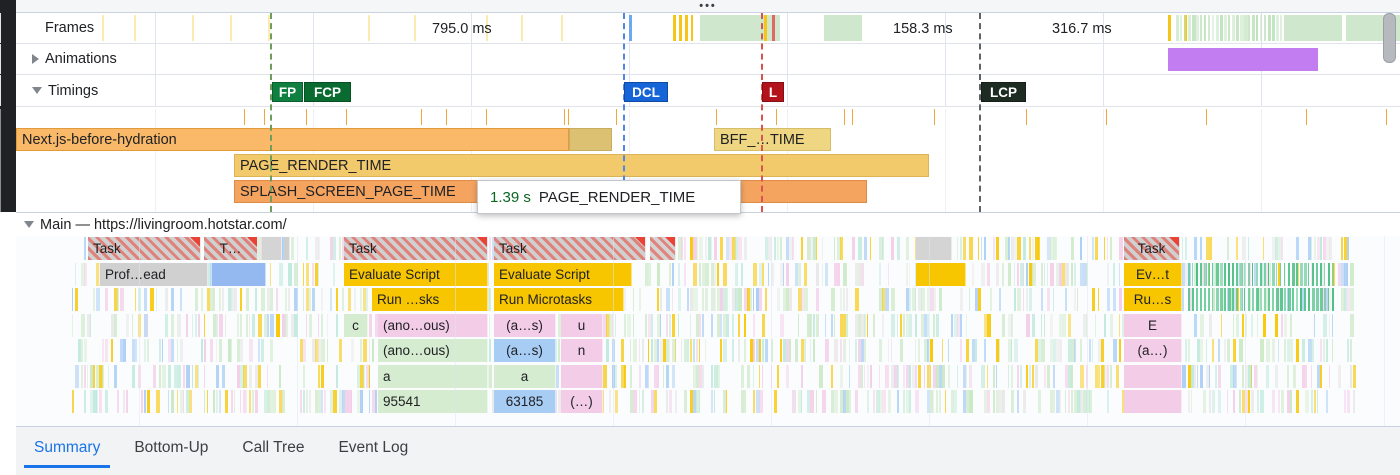 The image size is (1400, 475). What do you see at coordinates (273, 447) in the screenshot?
I see `tab-call-tree: Call Tree` at bounding box center [273, 447].